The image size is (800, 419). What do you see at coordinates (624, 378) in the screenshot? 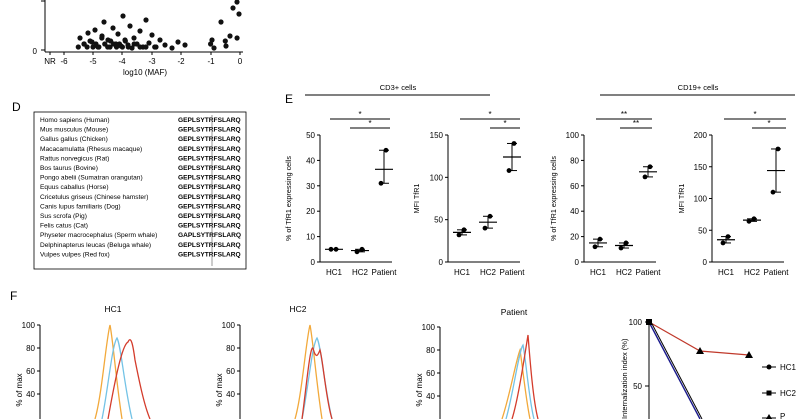
I see `internalization-ylabel: Internalization index (%)` at bounding box center [624, 378].